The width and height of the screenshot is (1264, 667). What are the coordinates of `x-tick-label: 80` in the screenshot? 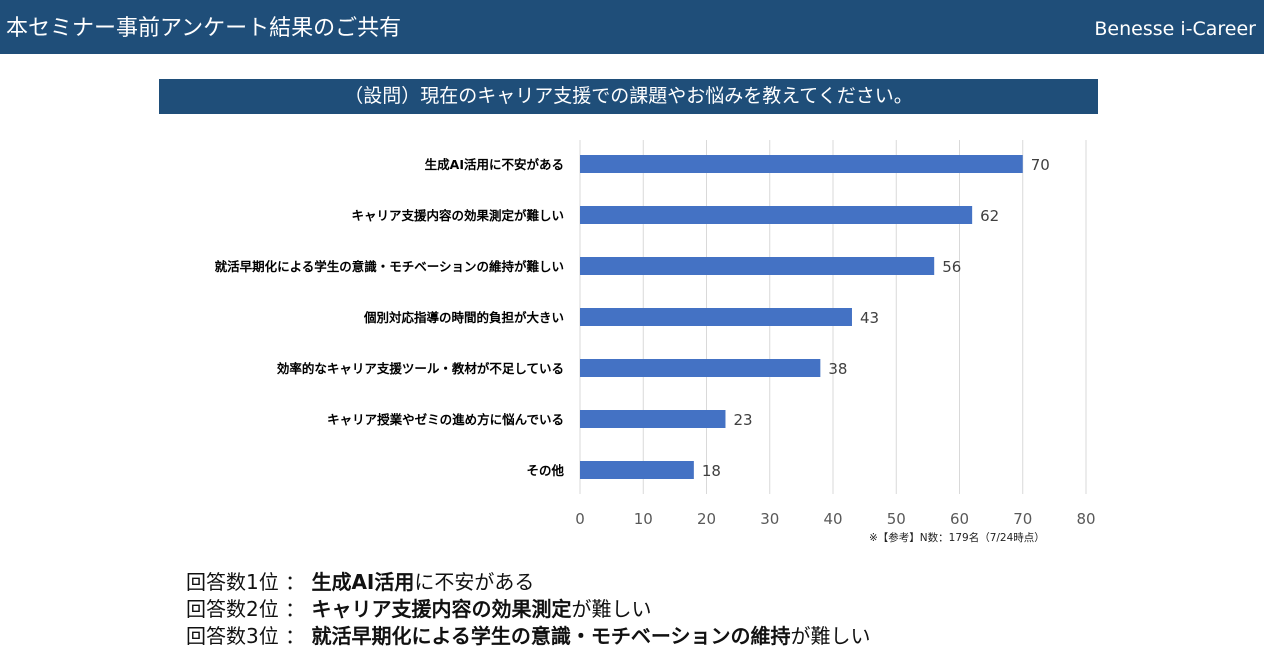 It's located at (1085, 519).